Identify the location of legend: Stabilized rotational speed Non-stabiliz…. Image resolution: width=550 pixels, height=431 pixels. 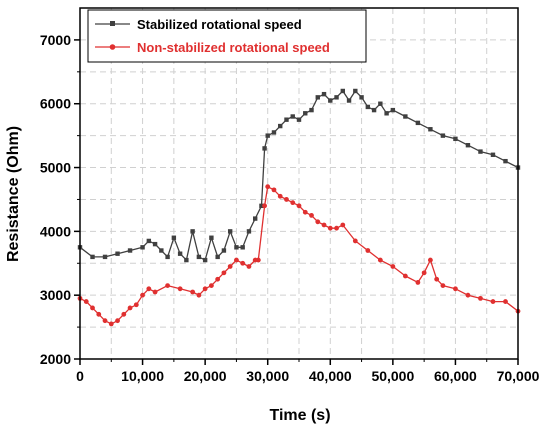
(227, 36).